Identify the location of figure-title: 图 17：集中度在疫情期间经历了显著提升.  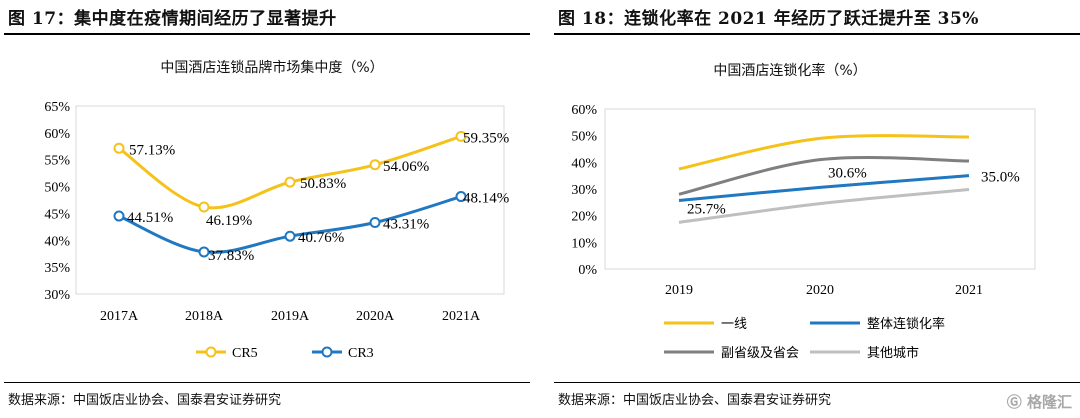
(172, 19).